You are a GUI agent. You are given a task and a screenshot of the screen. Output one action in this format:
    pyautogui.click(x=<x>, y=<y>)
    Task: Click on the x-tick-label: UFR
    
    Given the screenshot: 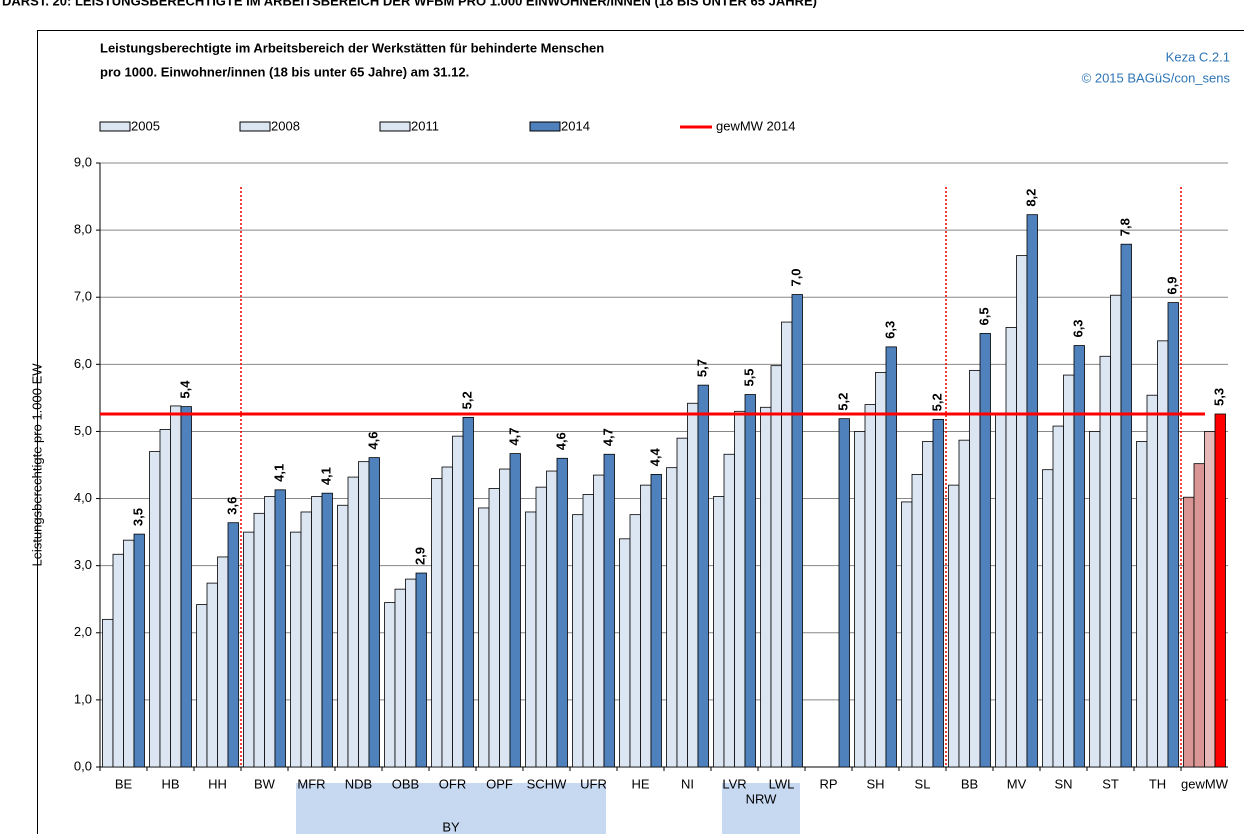 What is the action you would take?
    pyautogui.click(x=593, y=783)
    